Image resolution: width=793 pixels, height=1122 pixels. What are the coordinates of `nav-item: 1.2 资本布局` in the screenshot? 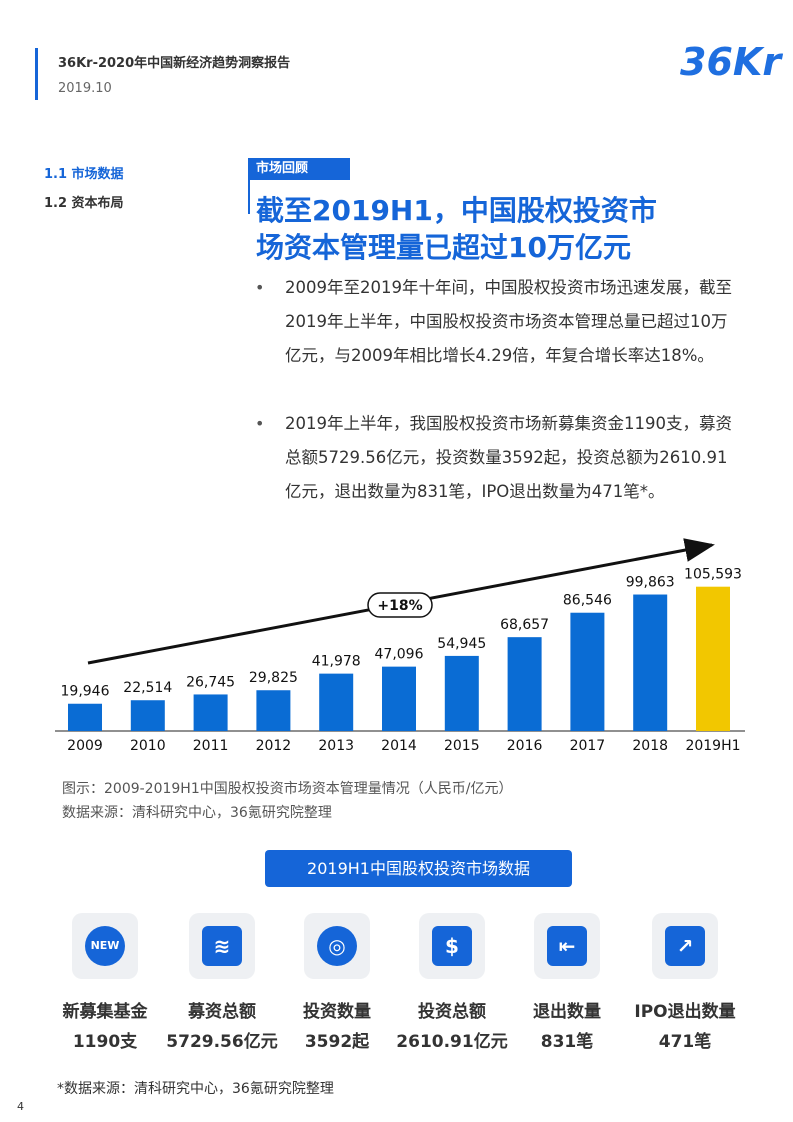 It's located at (84, 203).